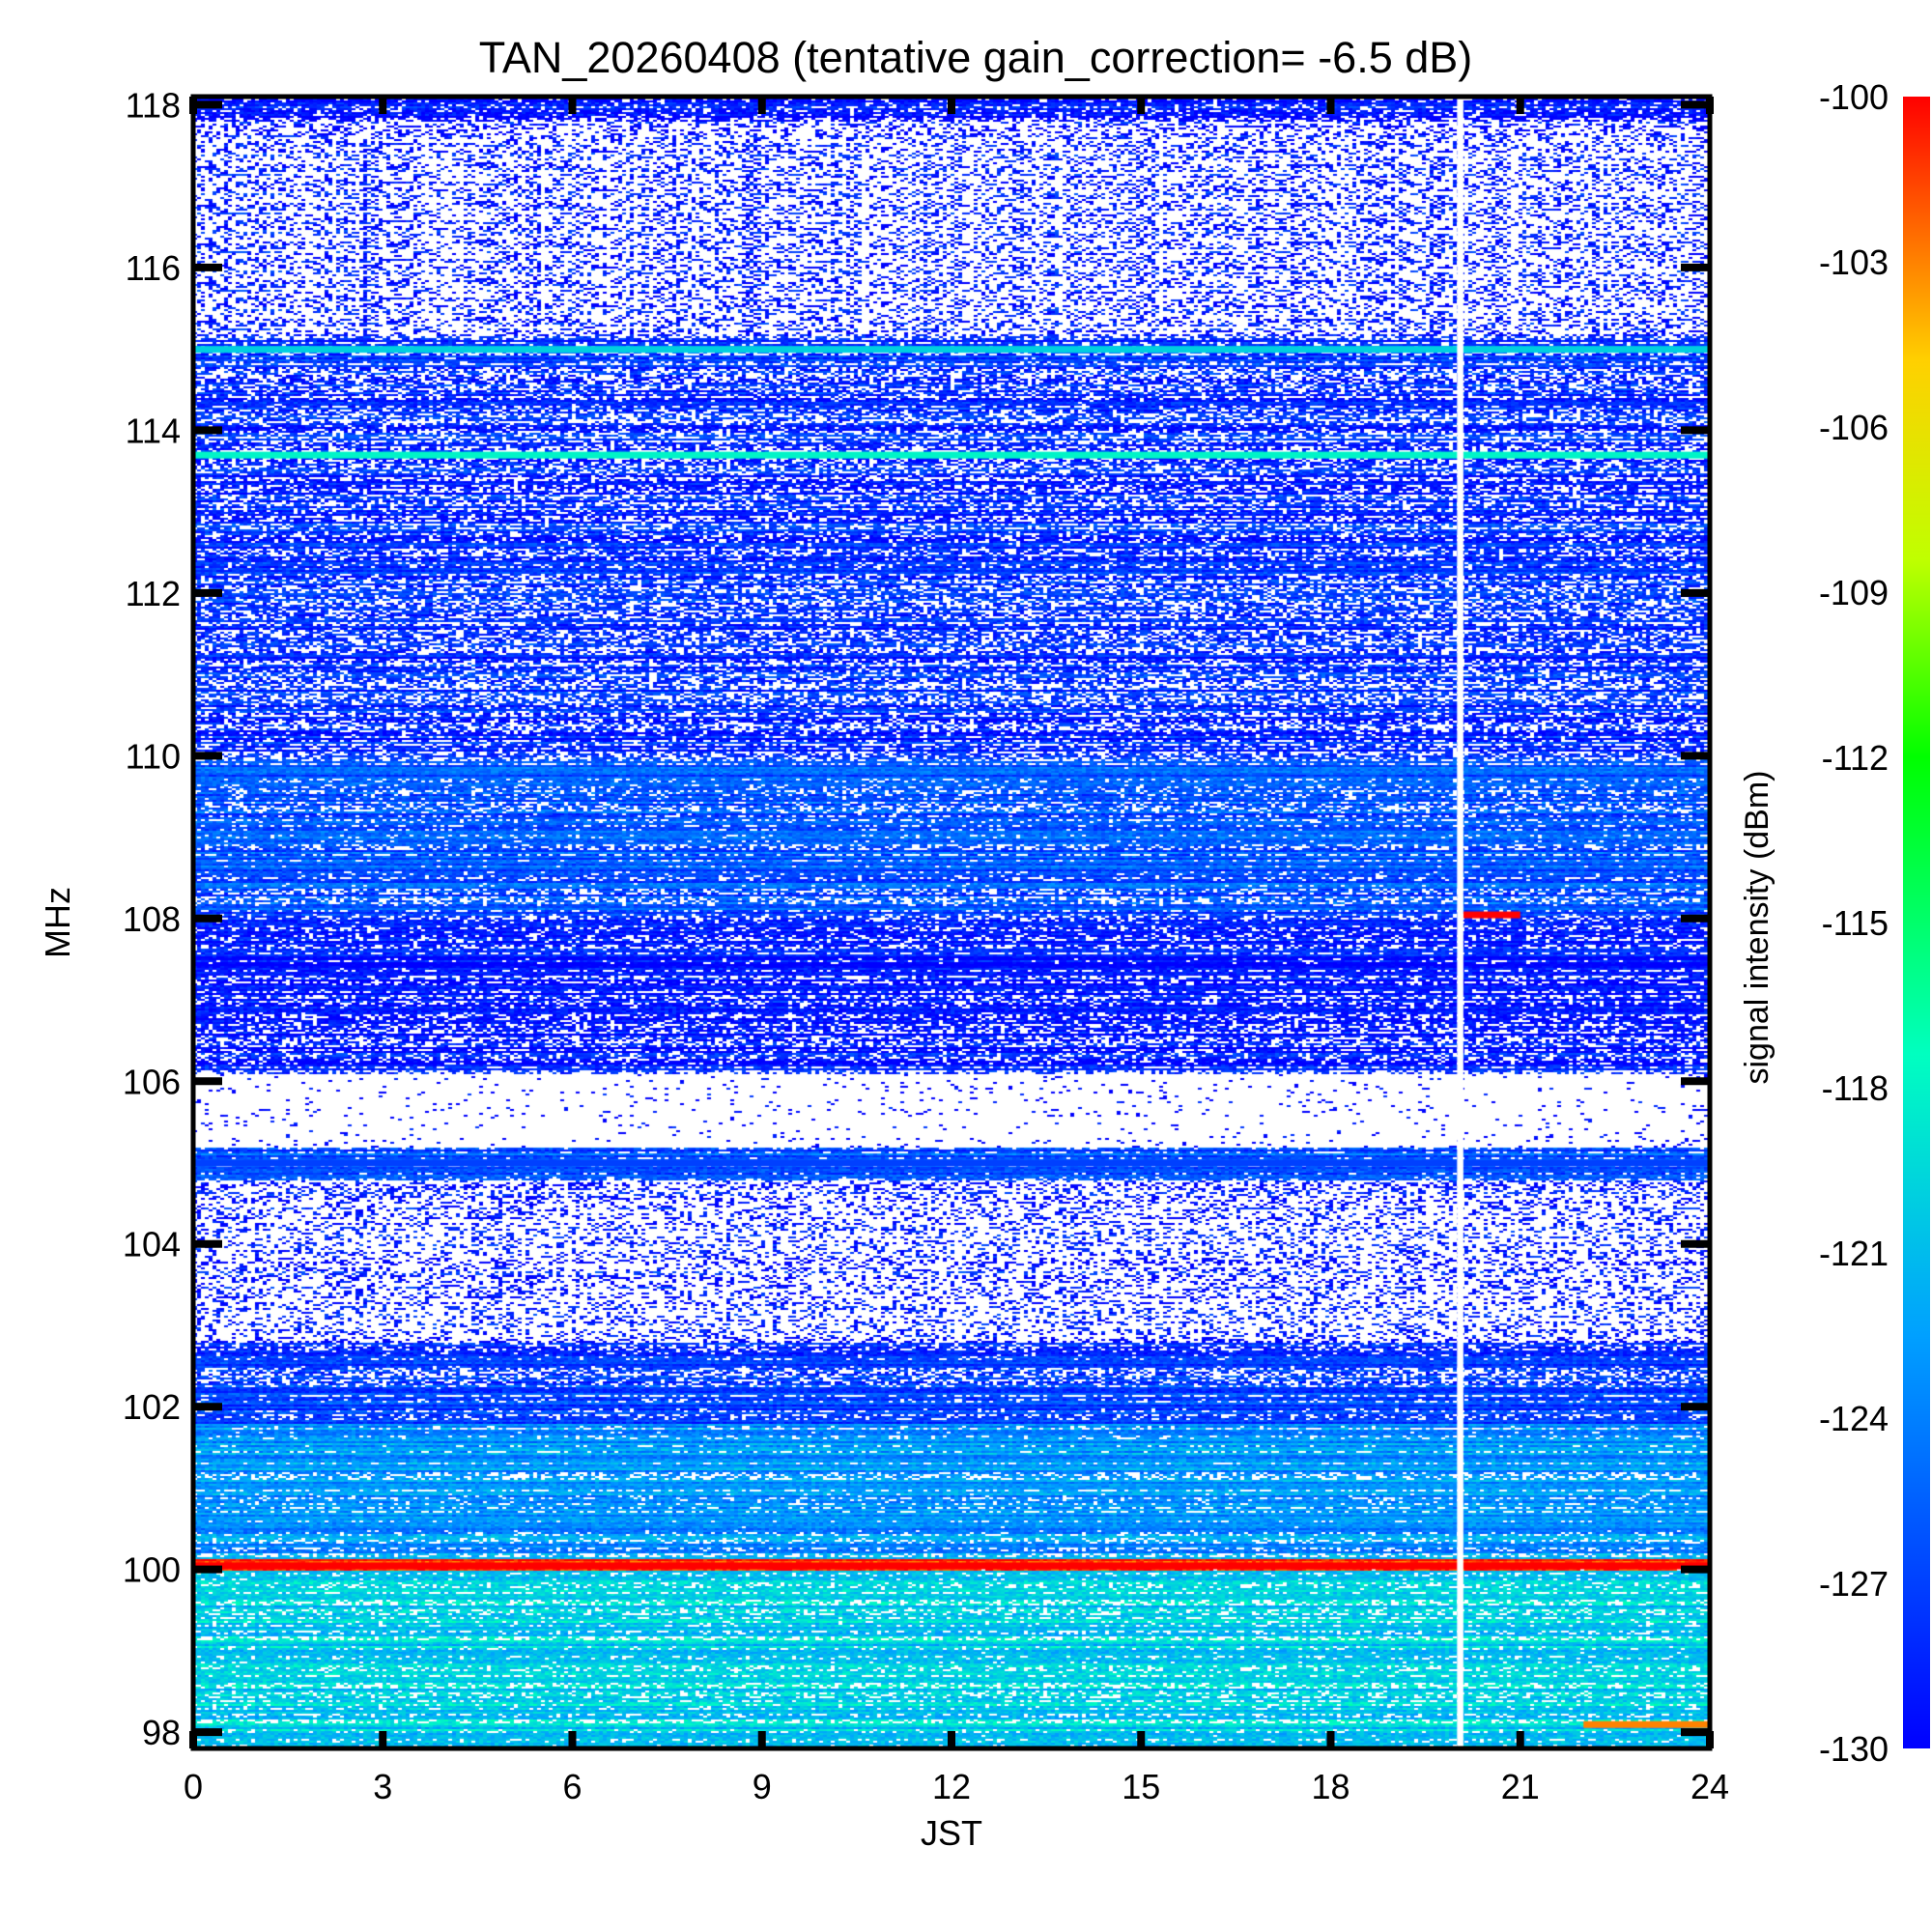  What do you see at coordinates (1854, 1584) in the screenshot?
I see `colorbar-tick-label: -127` at bounding box center [1854, 1584].